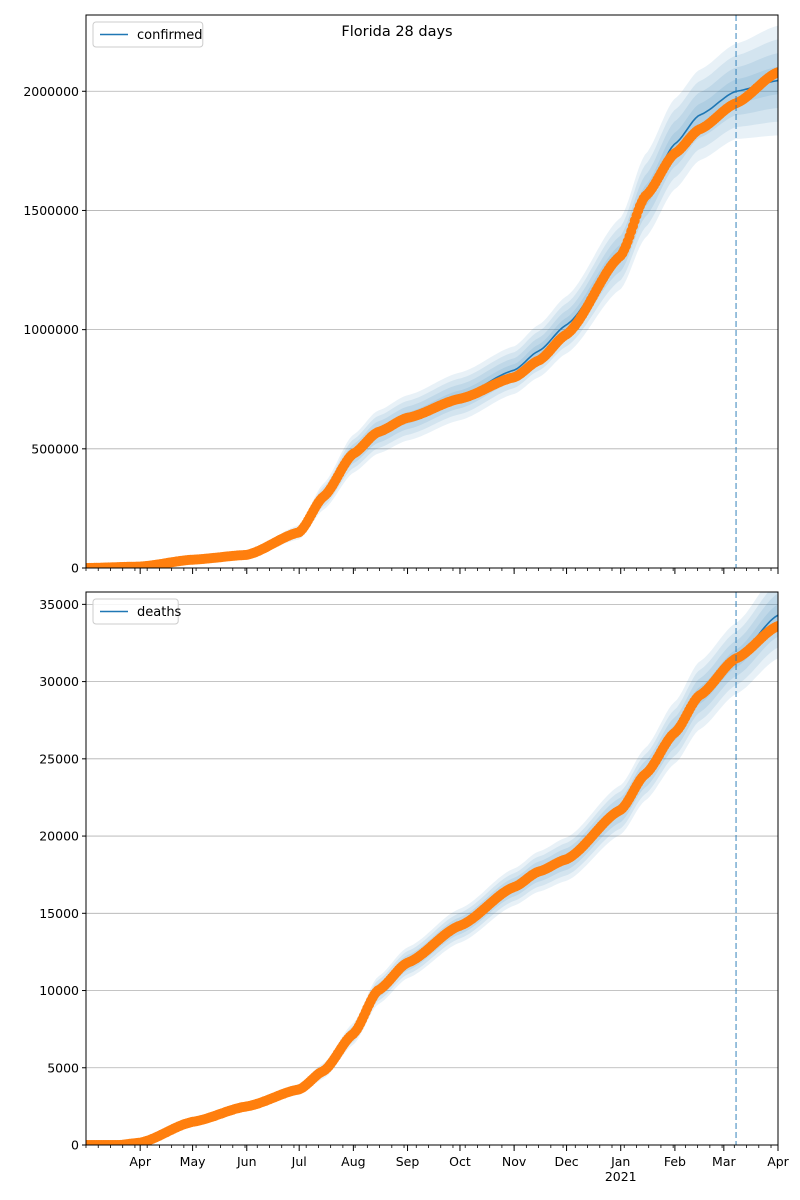 This screenshot has width=800, height=1200. I want to click on x-tick-label: Jul, so click(299, 1161).